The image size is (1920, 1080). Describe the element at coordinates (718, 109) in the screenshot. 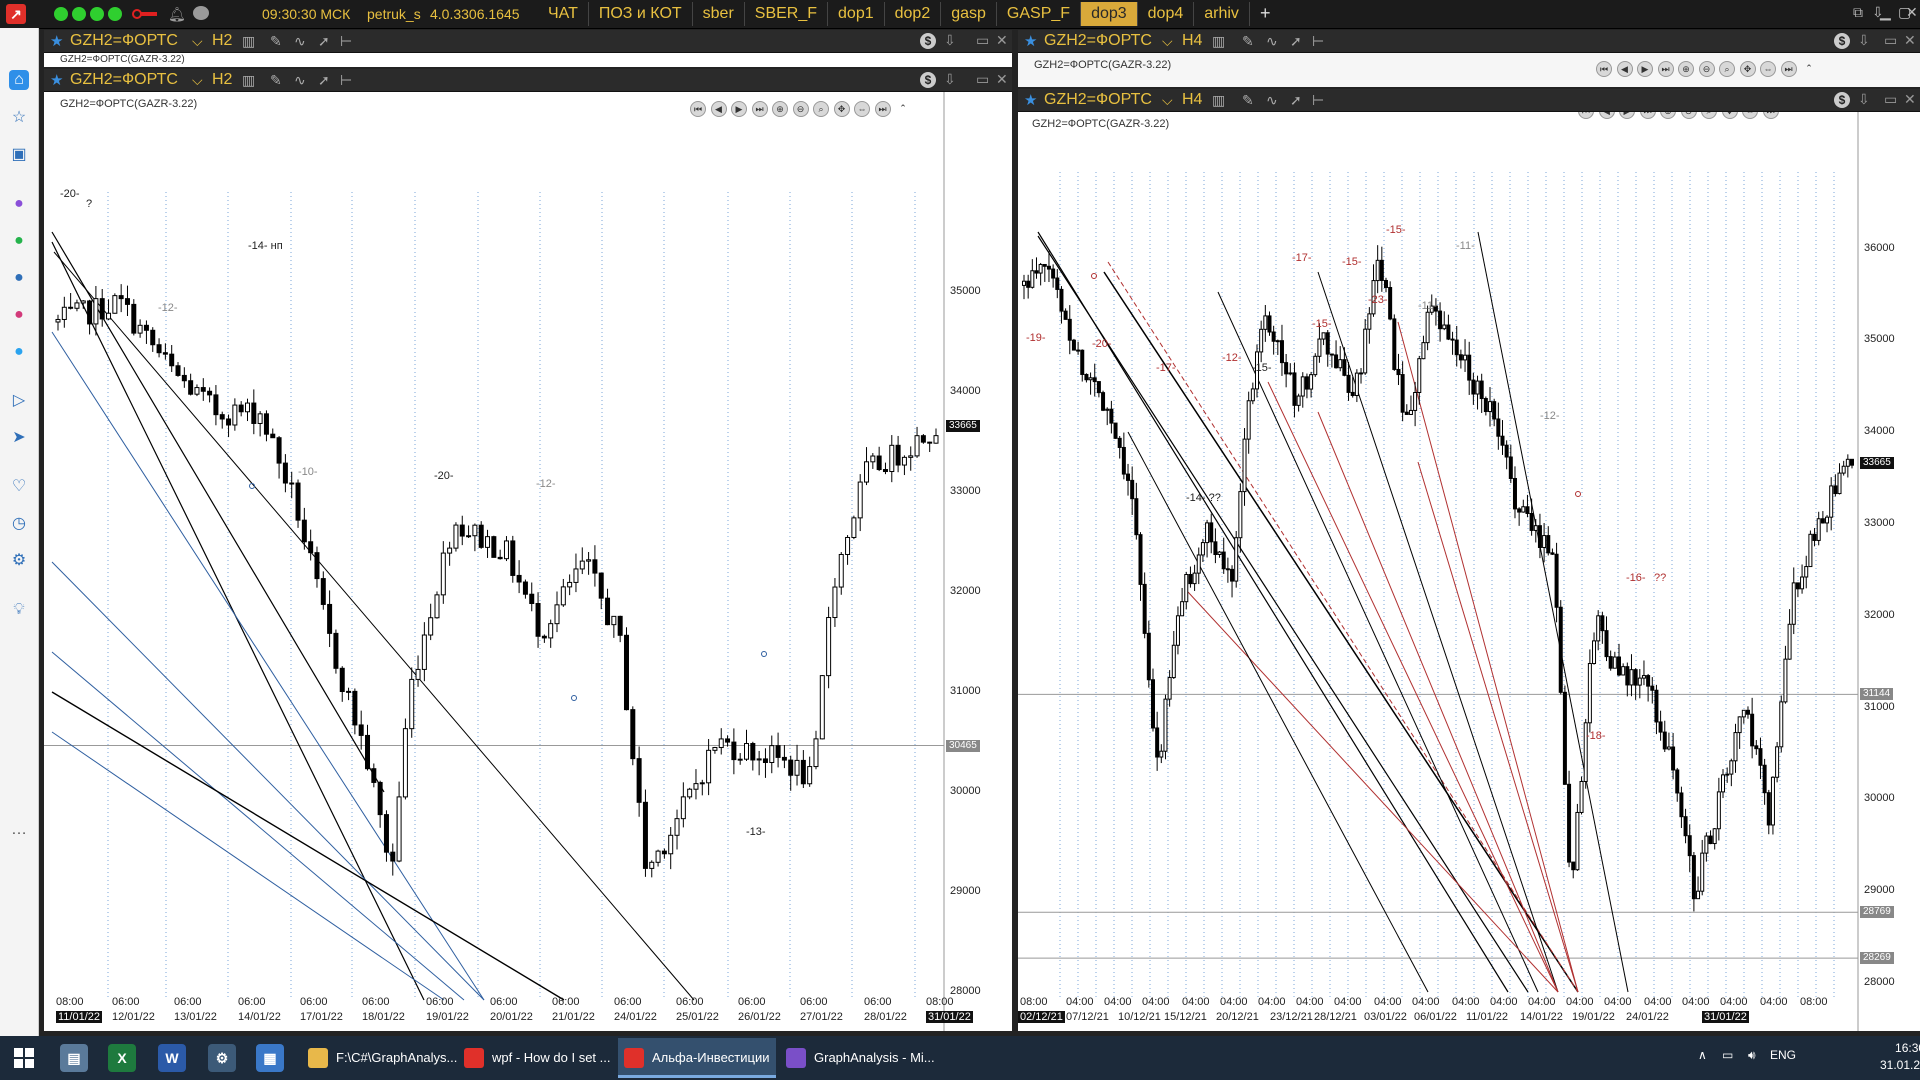

I see `chart-nav-button: ◀` at that location.